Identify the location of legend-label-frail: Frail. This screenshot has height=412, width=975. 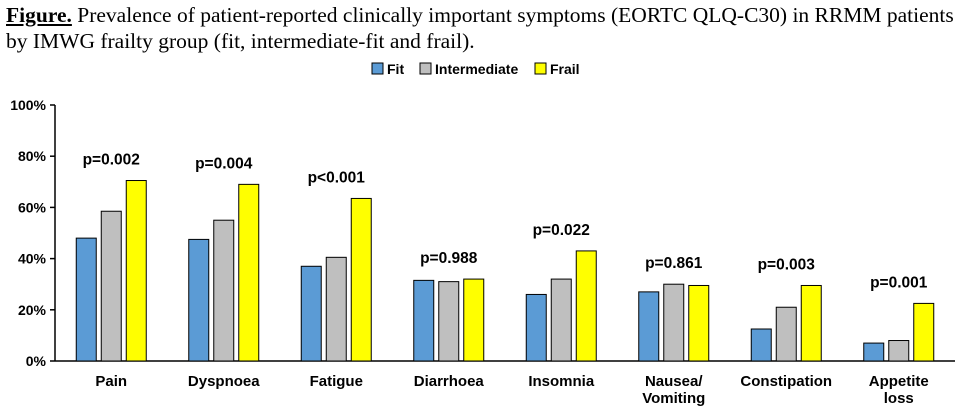
(565, 69).